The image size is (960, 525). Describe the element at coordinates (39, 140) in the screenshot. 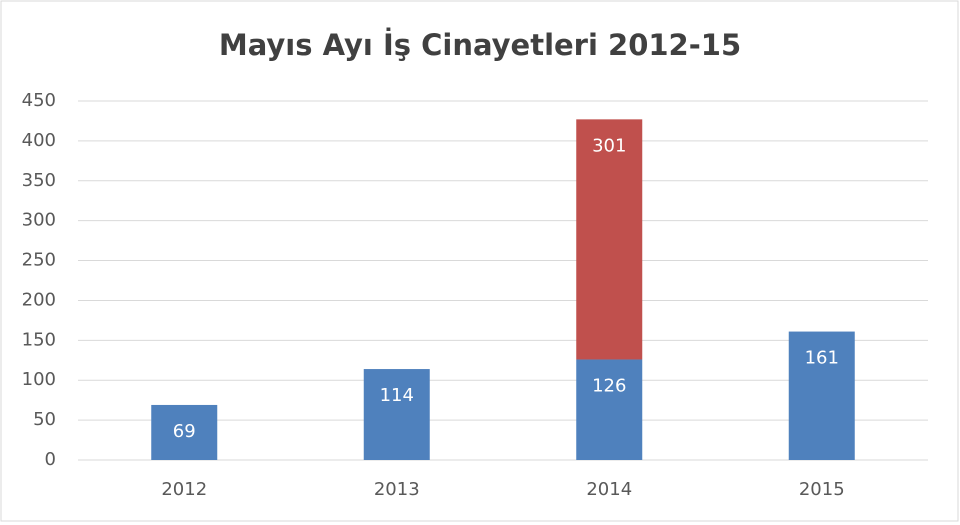

I see `y-tick-label: 400` at that location.